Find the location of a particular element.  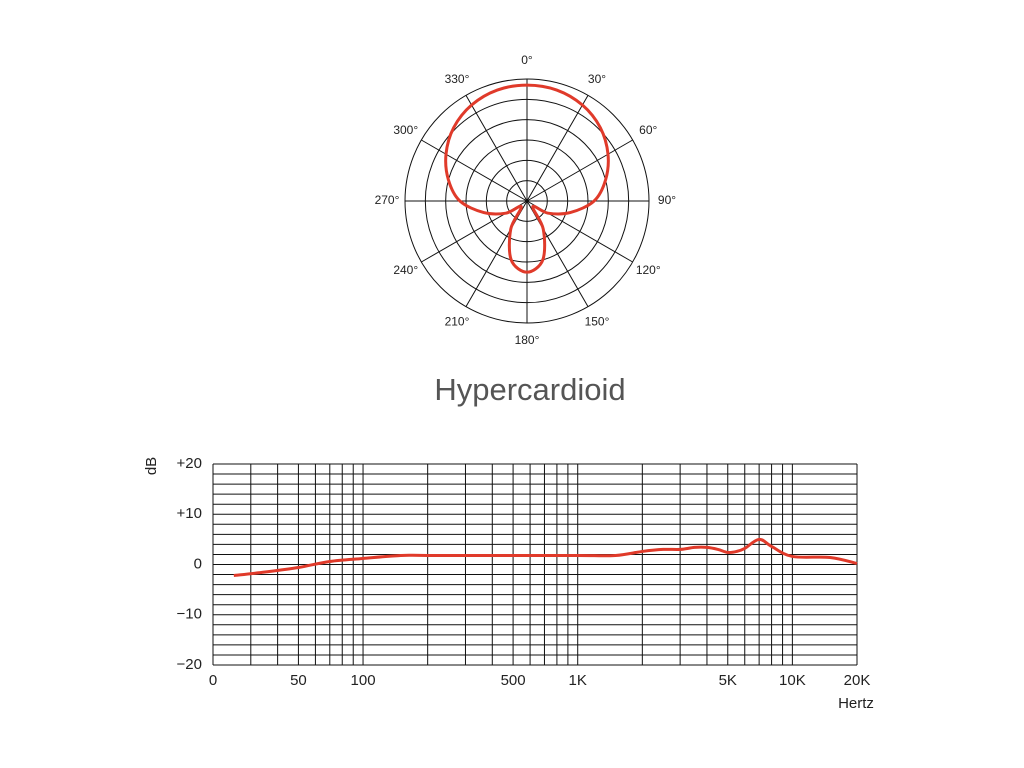

angle-label: 90° is located at coordinates (667, 200).